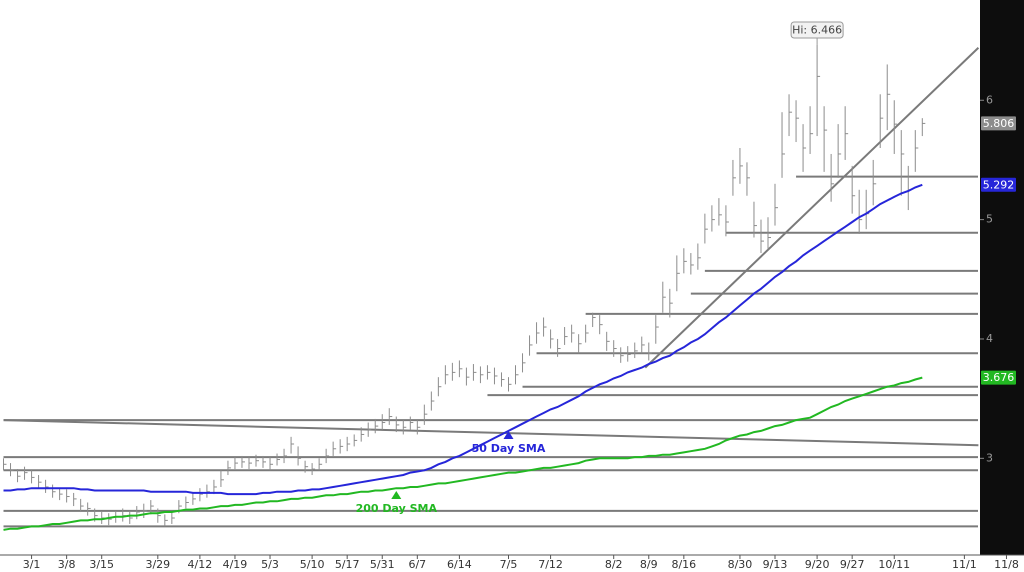 The height and width of the screenshot is (572, 1024). I want to click on x-tick-label: 6/7, so click(417, 564).